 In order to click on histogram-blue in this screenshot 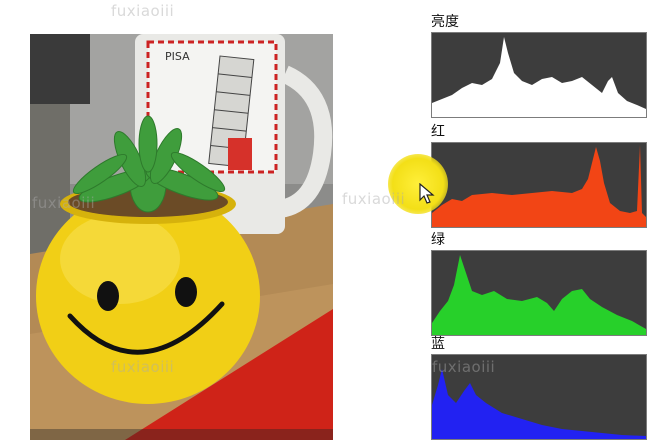, I will do `click(539, 397)`.